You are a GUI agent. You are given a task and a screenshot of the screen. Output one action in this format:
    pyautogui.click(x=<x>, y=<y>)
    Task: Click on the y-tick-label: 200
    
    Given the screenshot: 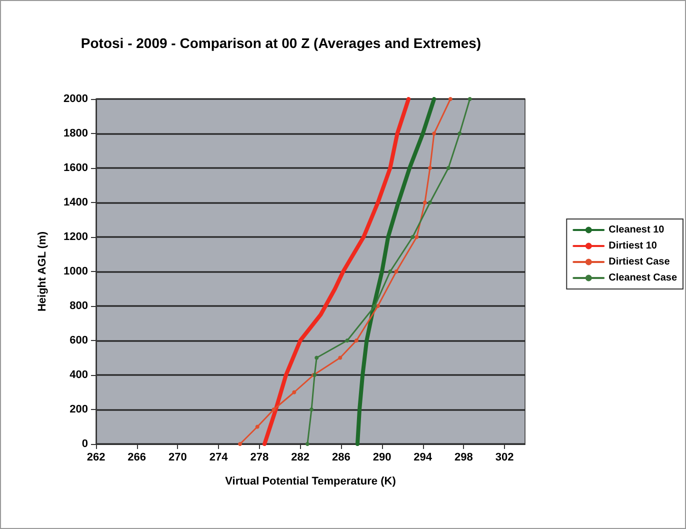 What is the action you would take?
    pyautogui.click(x=79, y=410)
    